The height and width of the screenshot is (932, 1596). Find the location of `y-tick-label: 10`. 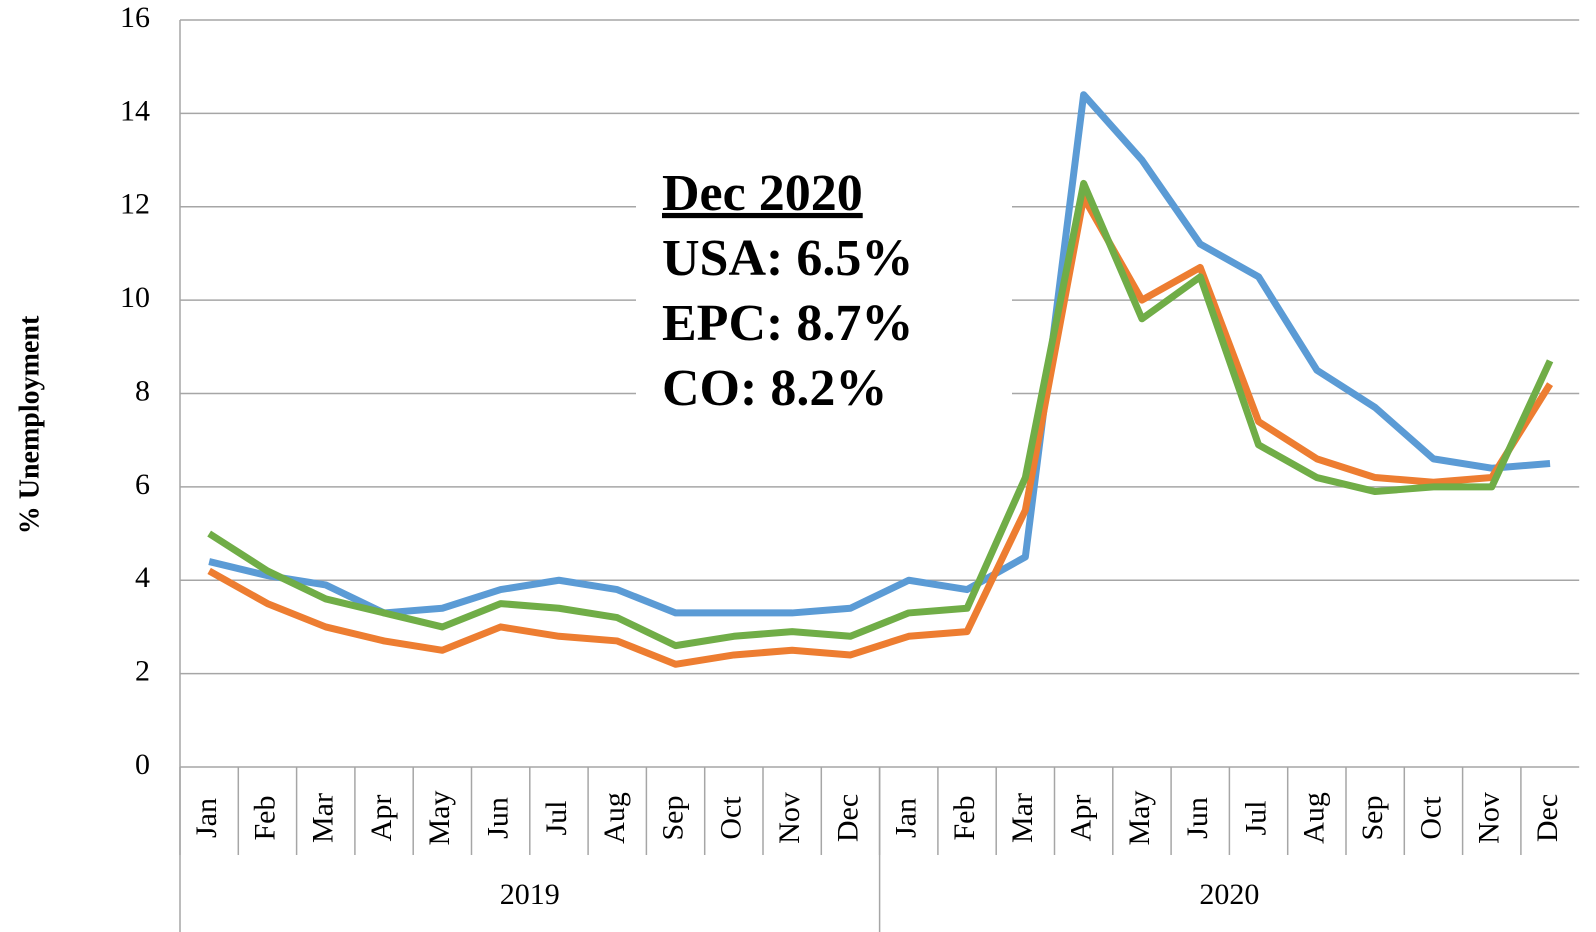

y-tick-label: 10 is located at coordinates (135, 297).